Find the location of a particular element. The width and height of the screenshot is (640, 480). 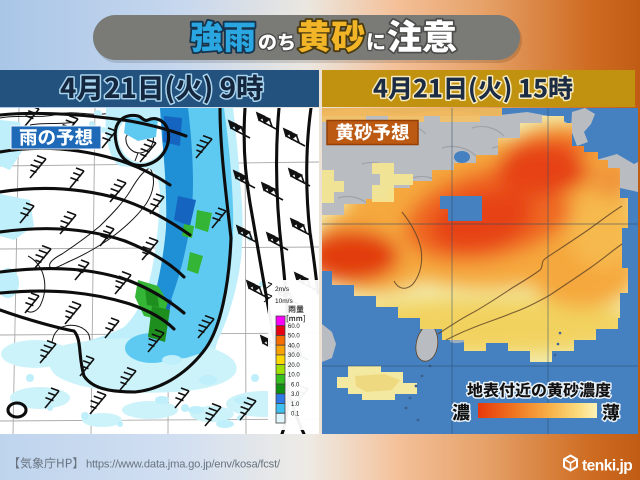

svg-text: 20.0 is located at coordinates (294, 366).